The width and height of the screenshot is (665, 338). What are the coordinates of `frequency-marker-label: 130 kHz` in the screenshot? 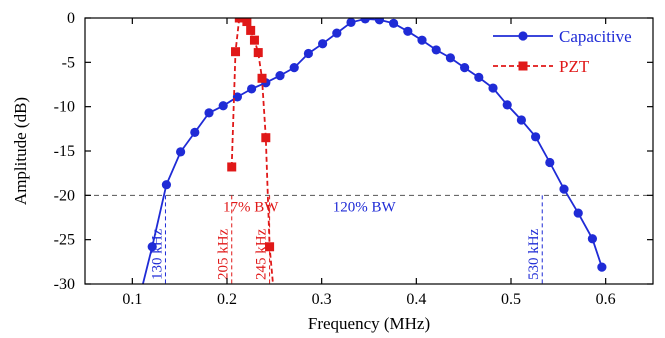 It's located at (157, 254).